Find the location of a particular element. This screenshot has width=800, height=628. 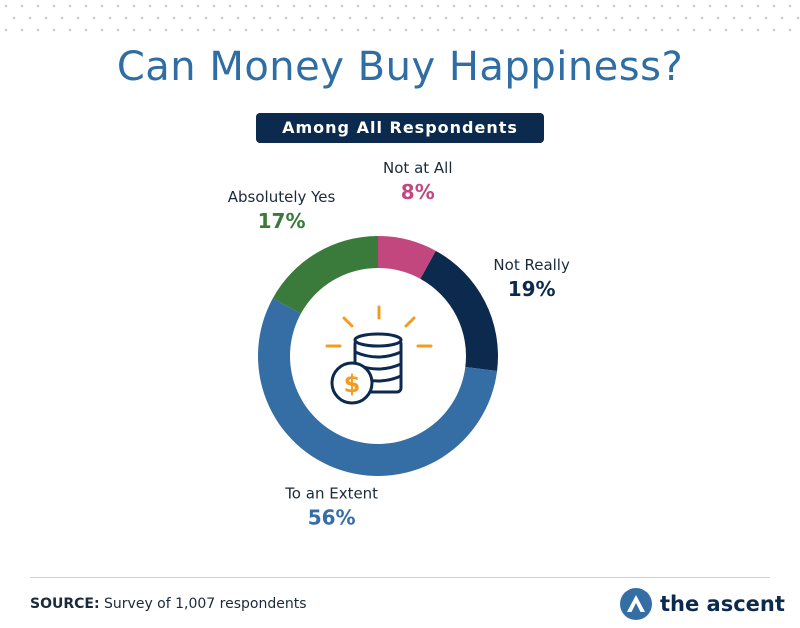

slice-label-to-an-extent: To an Extent is located at coordinates (331, 494).